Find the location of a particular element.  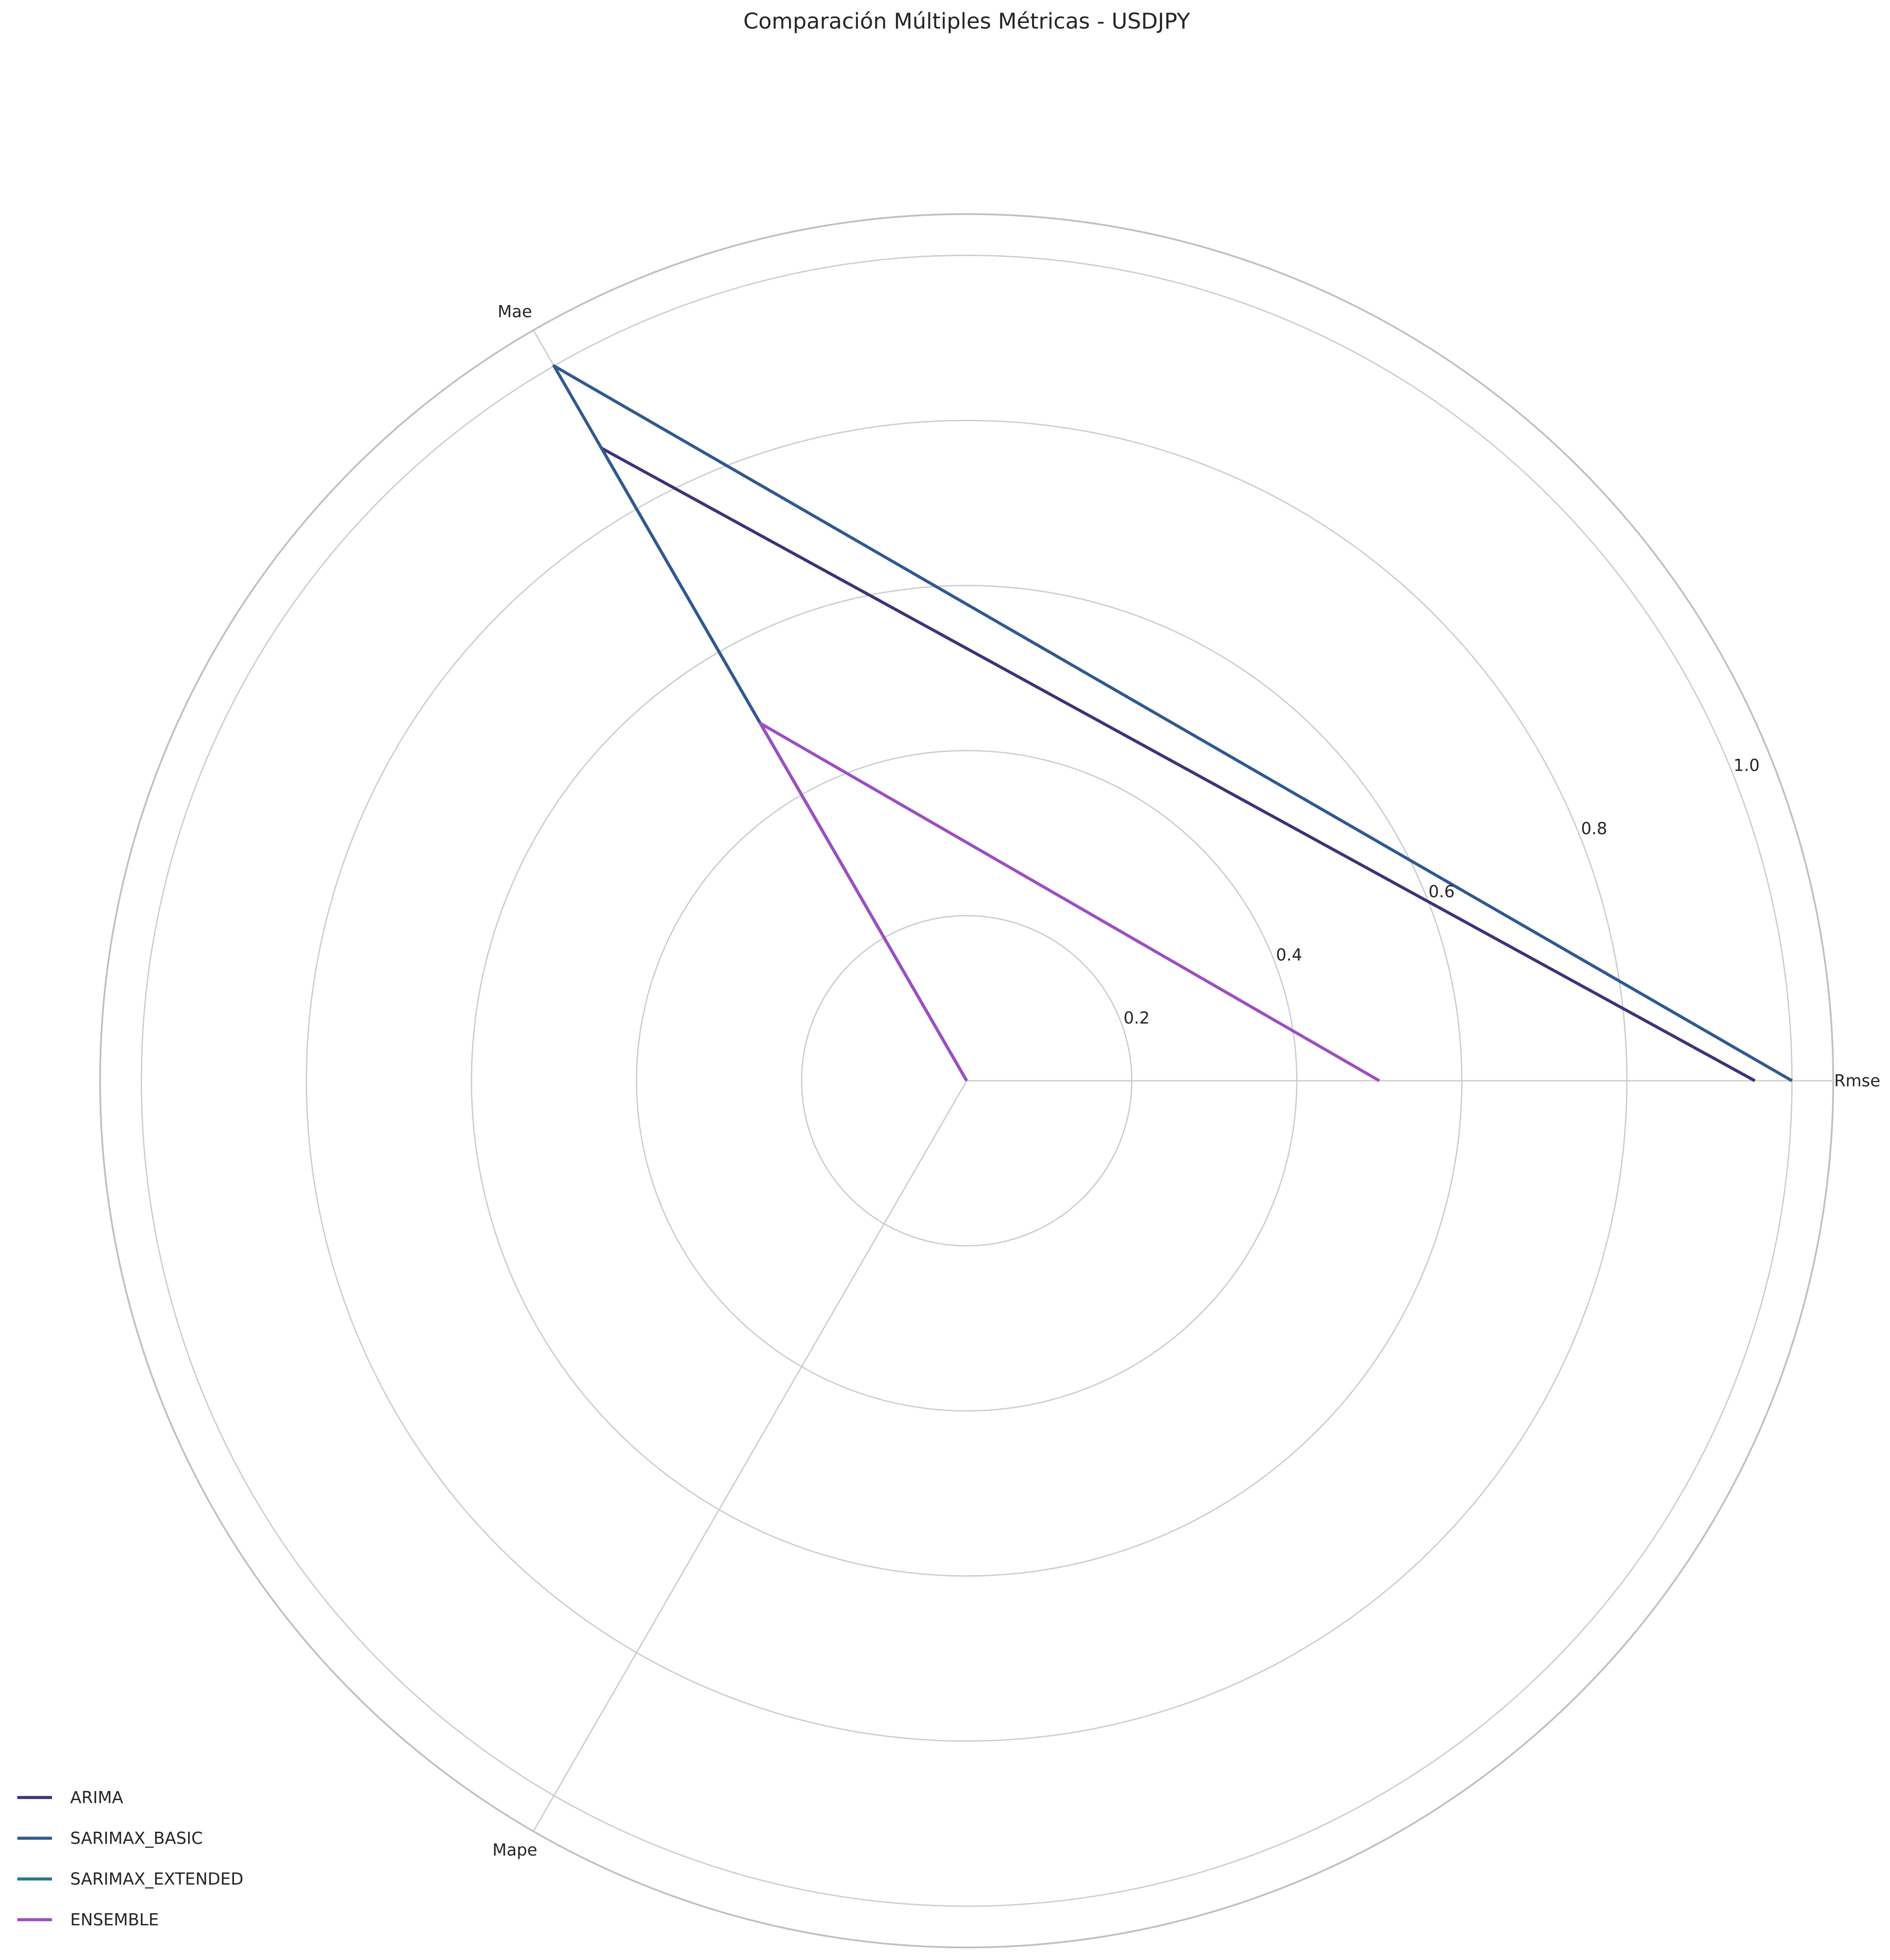

legend-item-arima: ARIMA is located at coordinates (70, 1797).